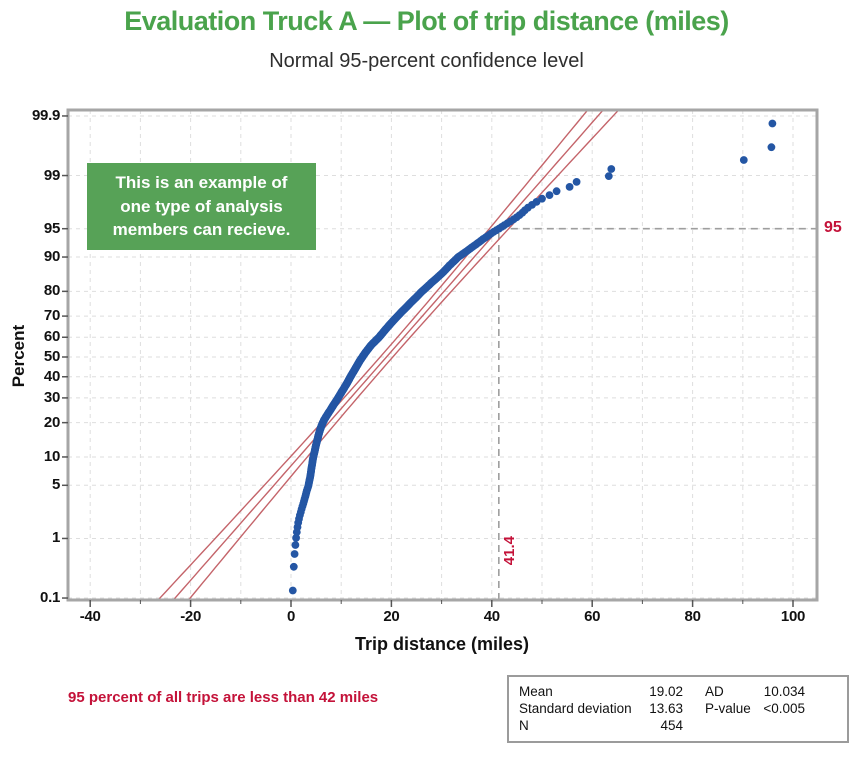 This screenshot has height=758, width=853. Describe the element at coordinates (391, 616) in the screenshot. I see `x-tick-label: 20` at that location.